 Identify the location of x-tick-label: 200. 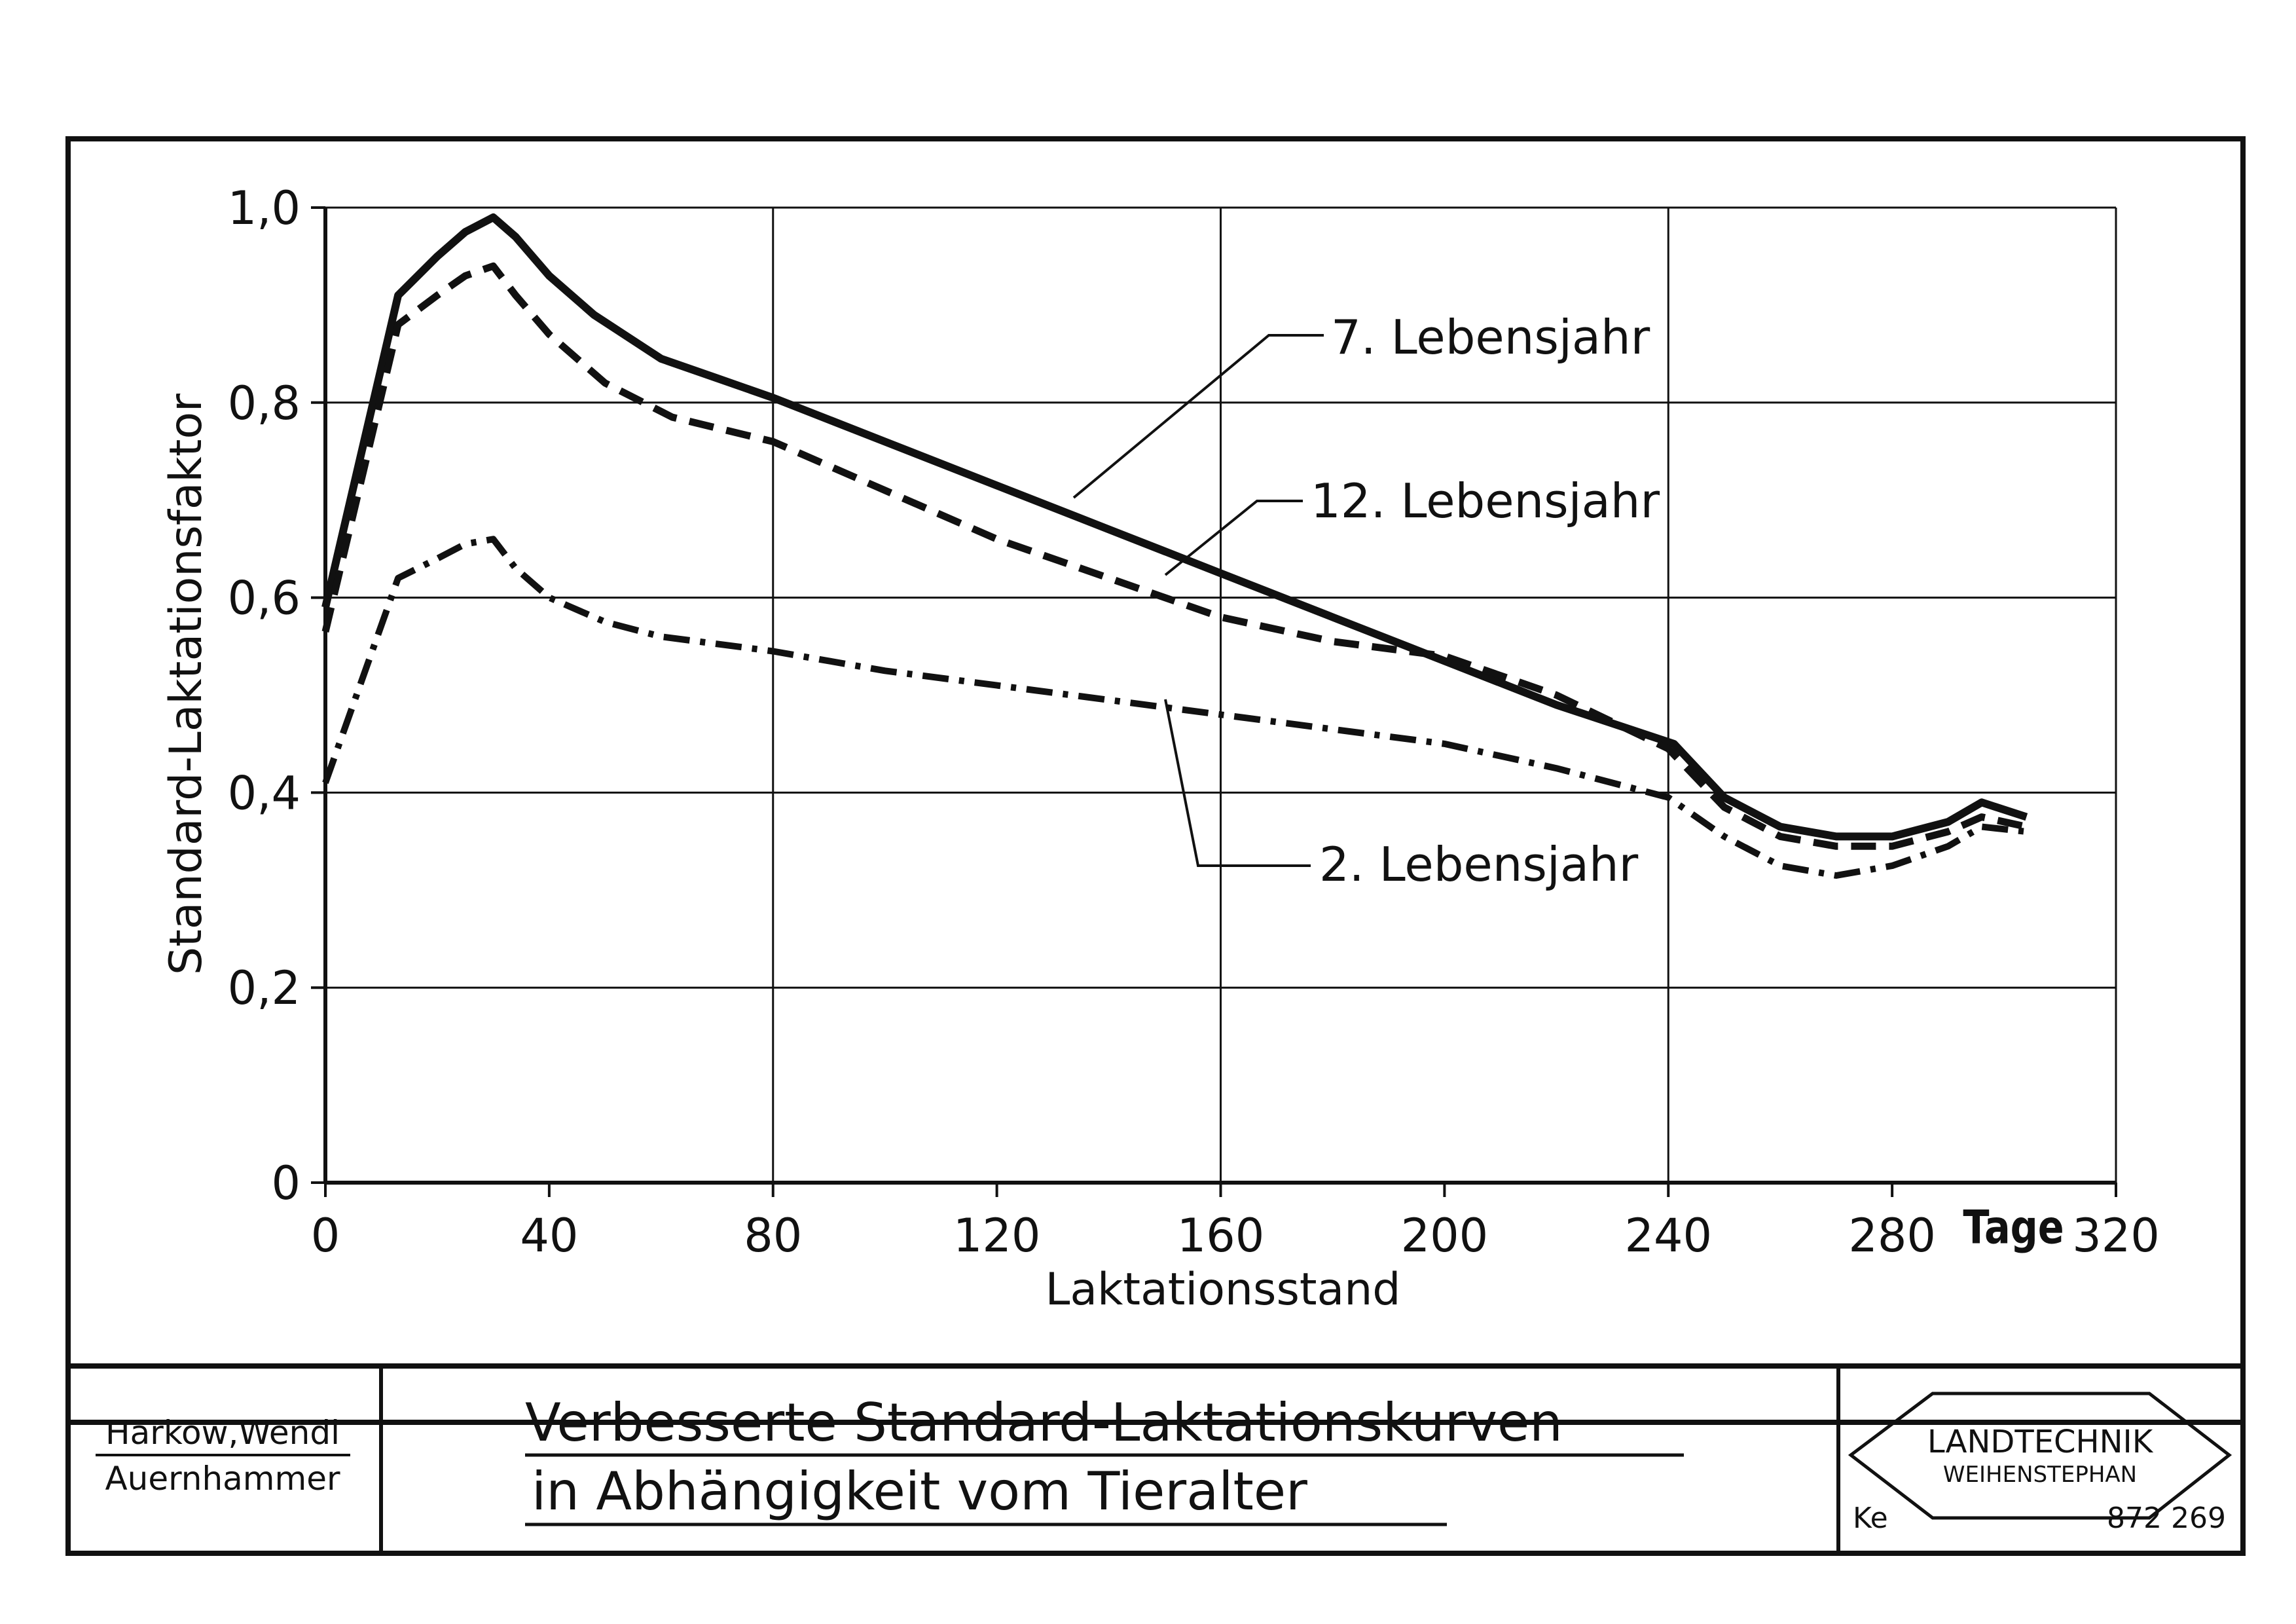
(1445, 1236).